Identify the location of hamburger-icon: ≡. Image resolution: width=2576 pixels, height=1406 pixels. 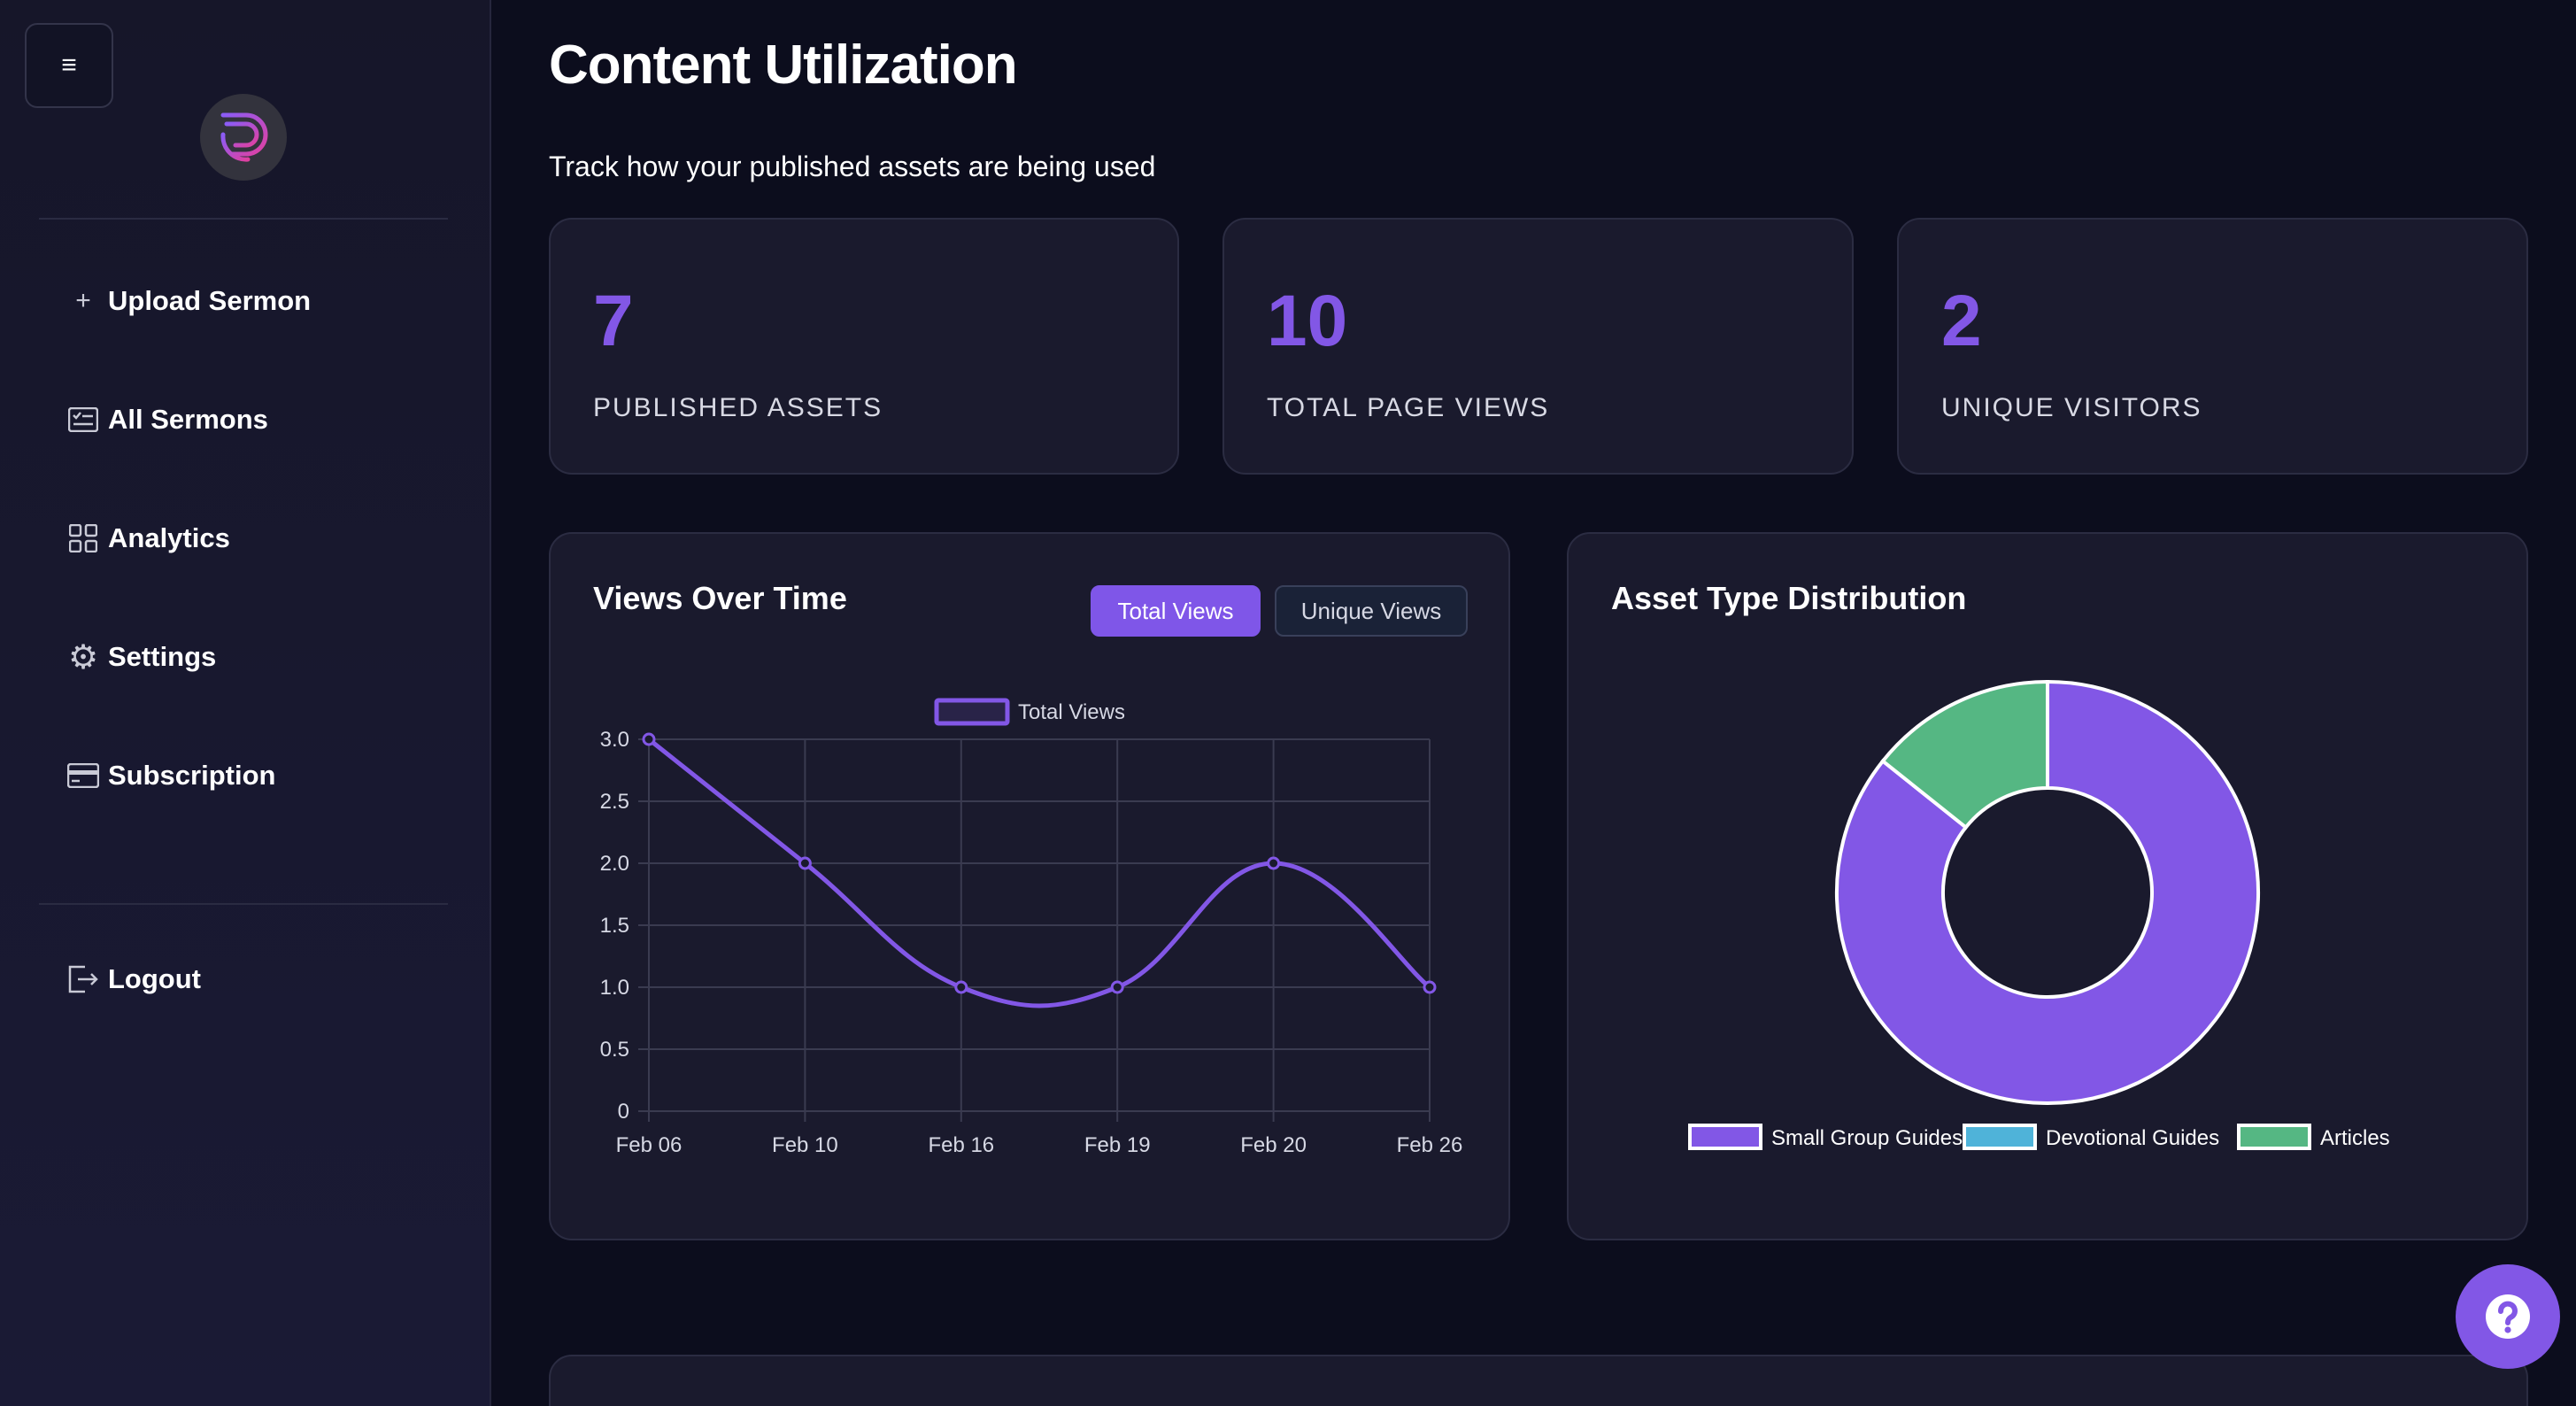
(69, 65).